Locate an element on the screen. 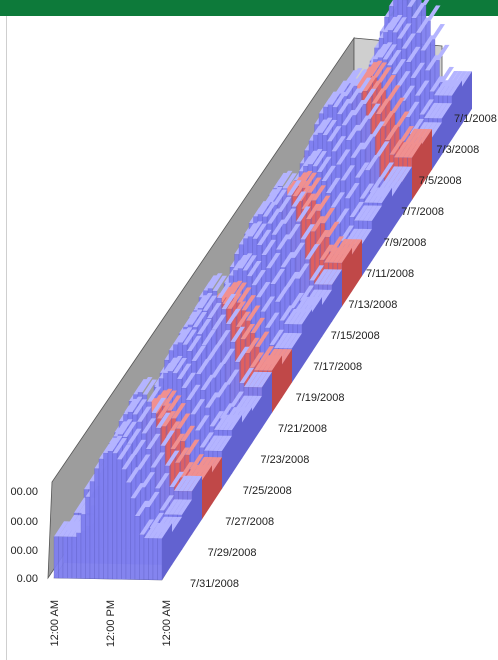  date-tick-label: 7/15/2008 is located at coordinates (355, 336).